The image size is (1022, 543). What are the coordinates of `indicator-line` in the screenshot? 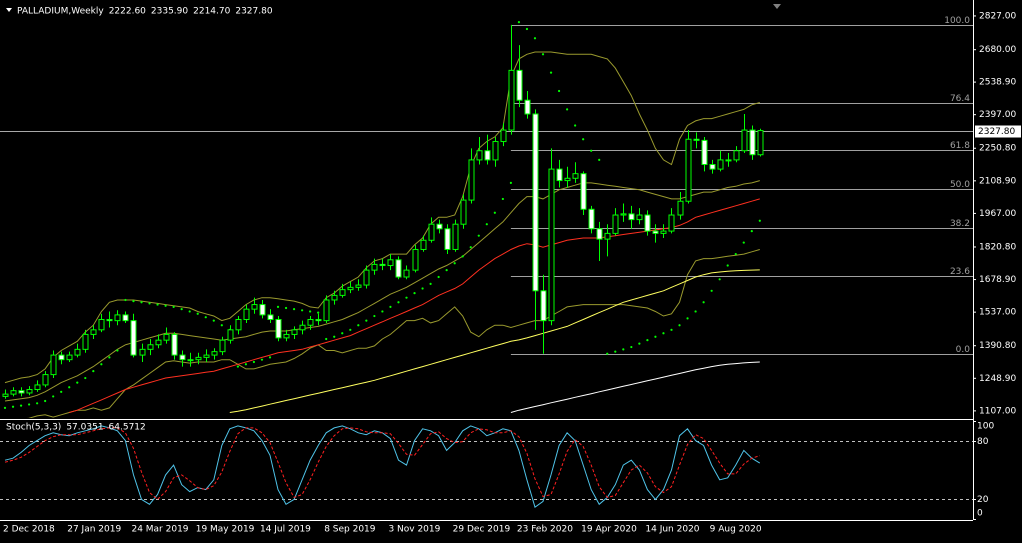 It's located at (635, 387).